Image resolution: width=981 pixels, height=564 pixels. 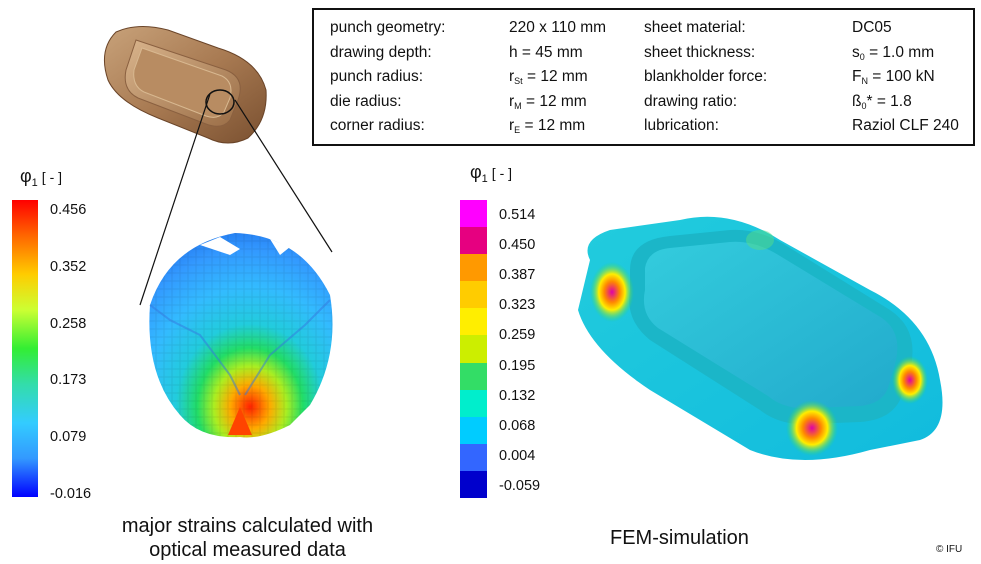 I want to click on param-label: lubrication:, so click(x=681, y=125).